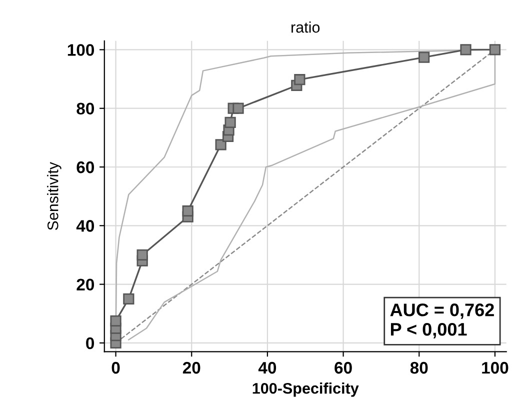 The image size is (522, 409). What do you see at coordinates (85, 226) in the screenshot?
I see `y-tick-label: 40` at bounding box center [85, 226].